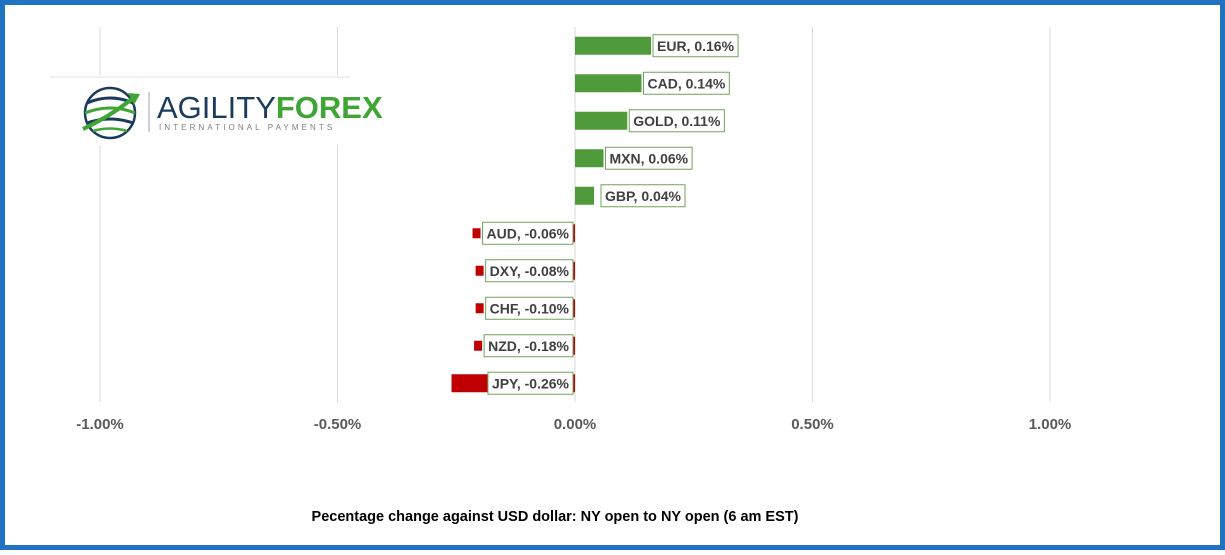 Image resolution: width=1225 pixels, height=555 pixels. What do you see at coordinates (1050, 424) in the screenshot?
I see `x-tick-label: 1.00%` at bounding box center [1050, 424].